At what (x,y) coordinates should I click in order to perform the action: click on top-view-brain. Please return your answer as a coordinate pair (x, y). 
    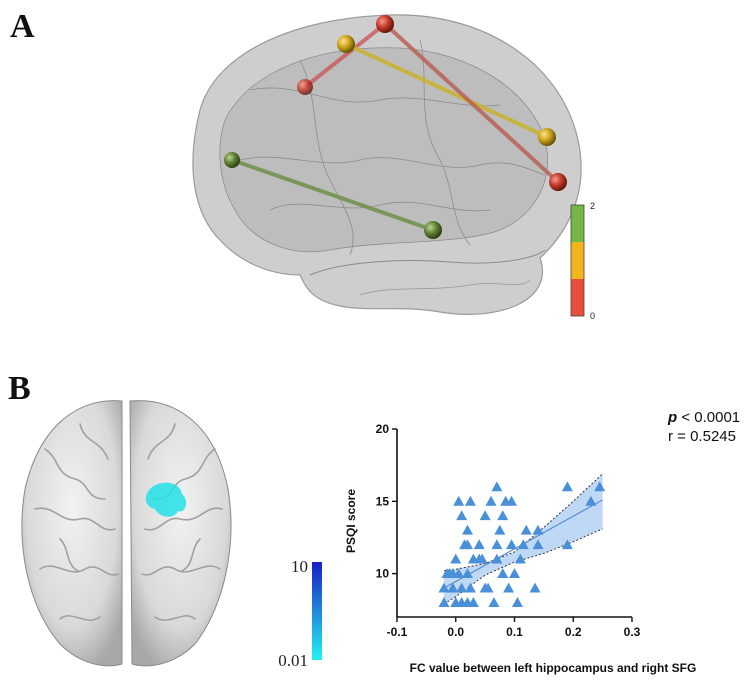
    Looking at the image, I should click on (126, 533).